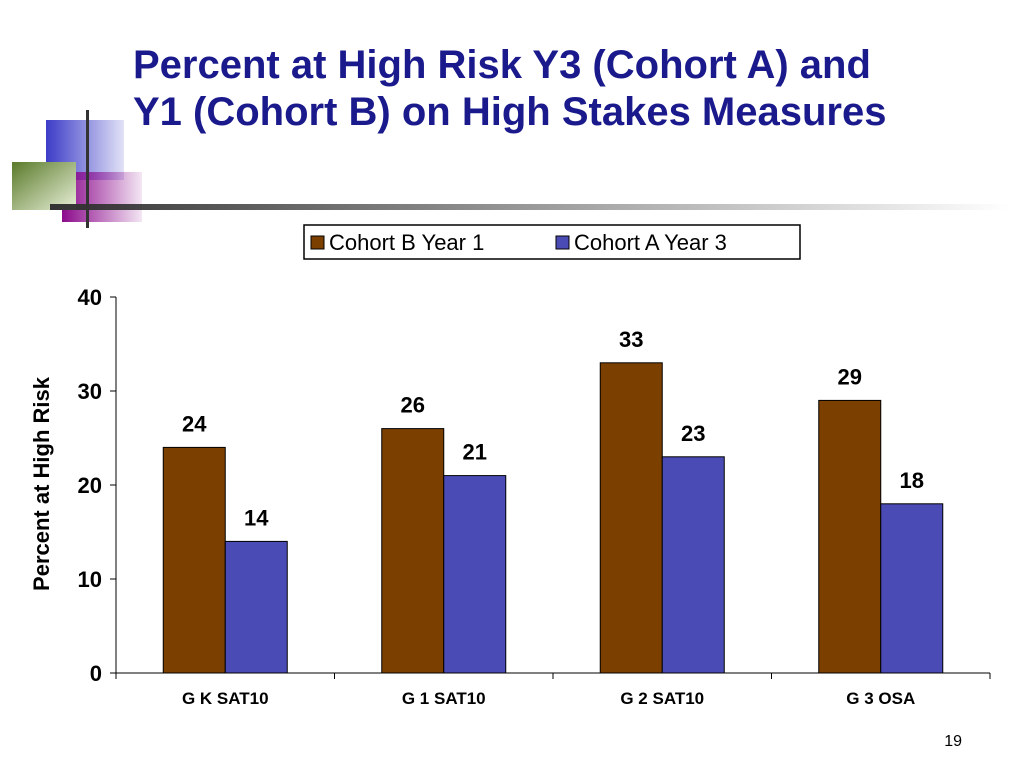  I want to click on data-label: 24, so click(194, 423).